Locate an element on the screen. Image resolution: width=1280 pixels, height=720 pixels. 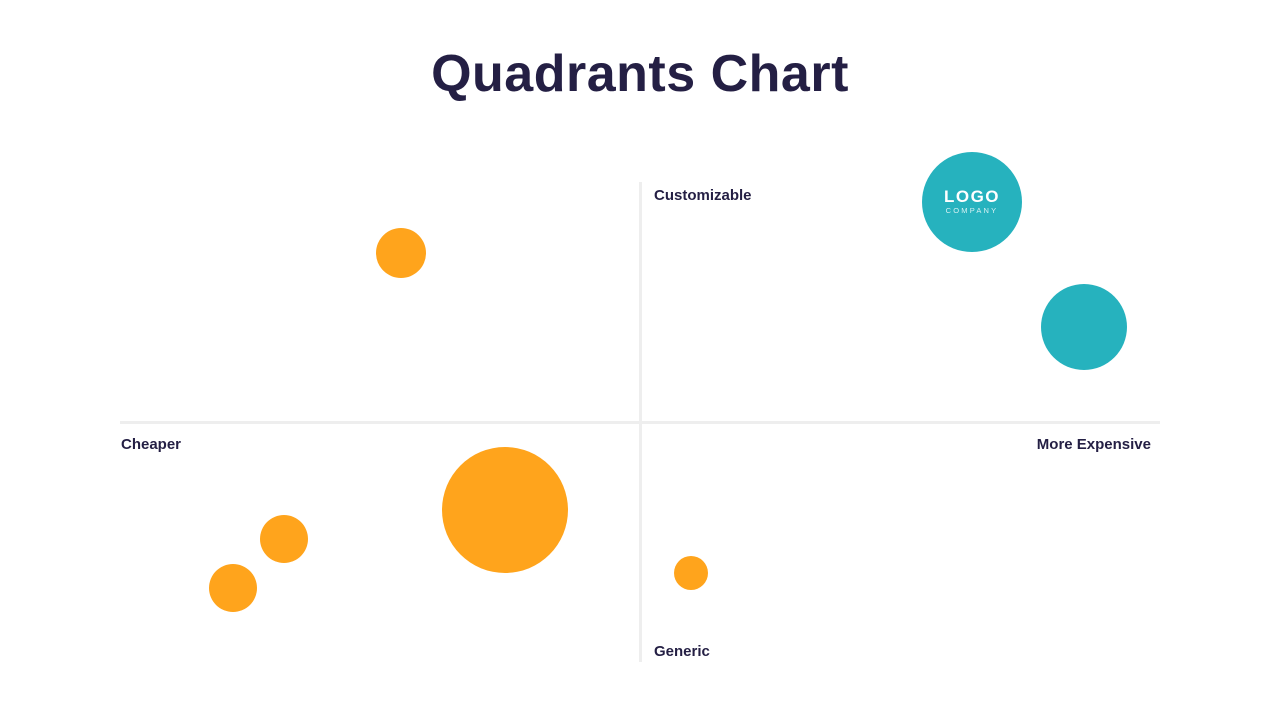
logo-company-text: COMPANY is located at coordinates (972, 210).